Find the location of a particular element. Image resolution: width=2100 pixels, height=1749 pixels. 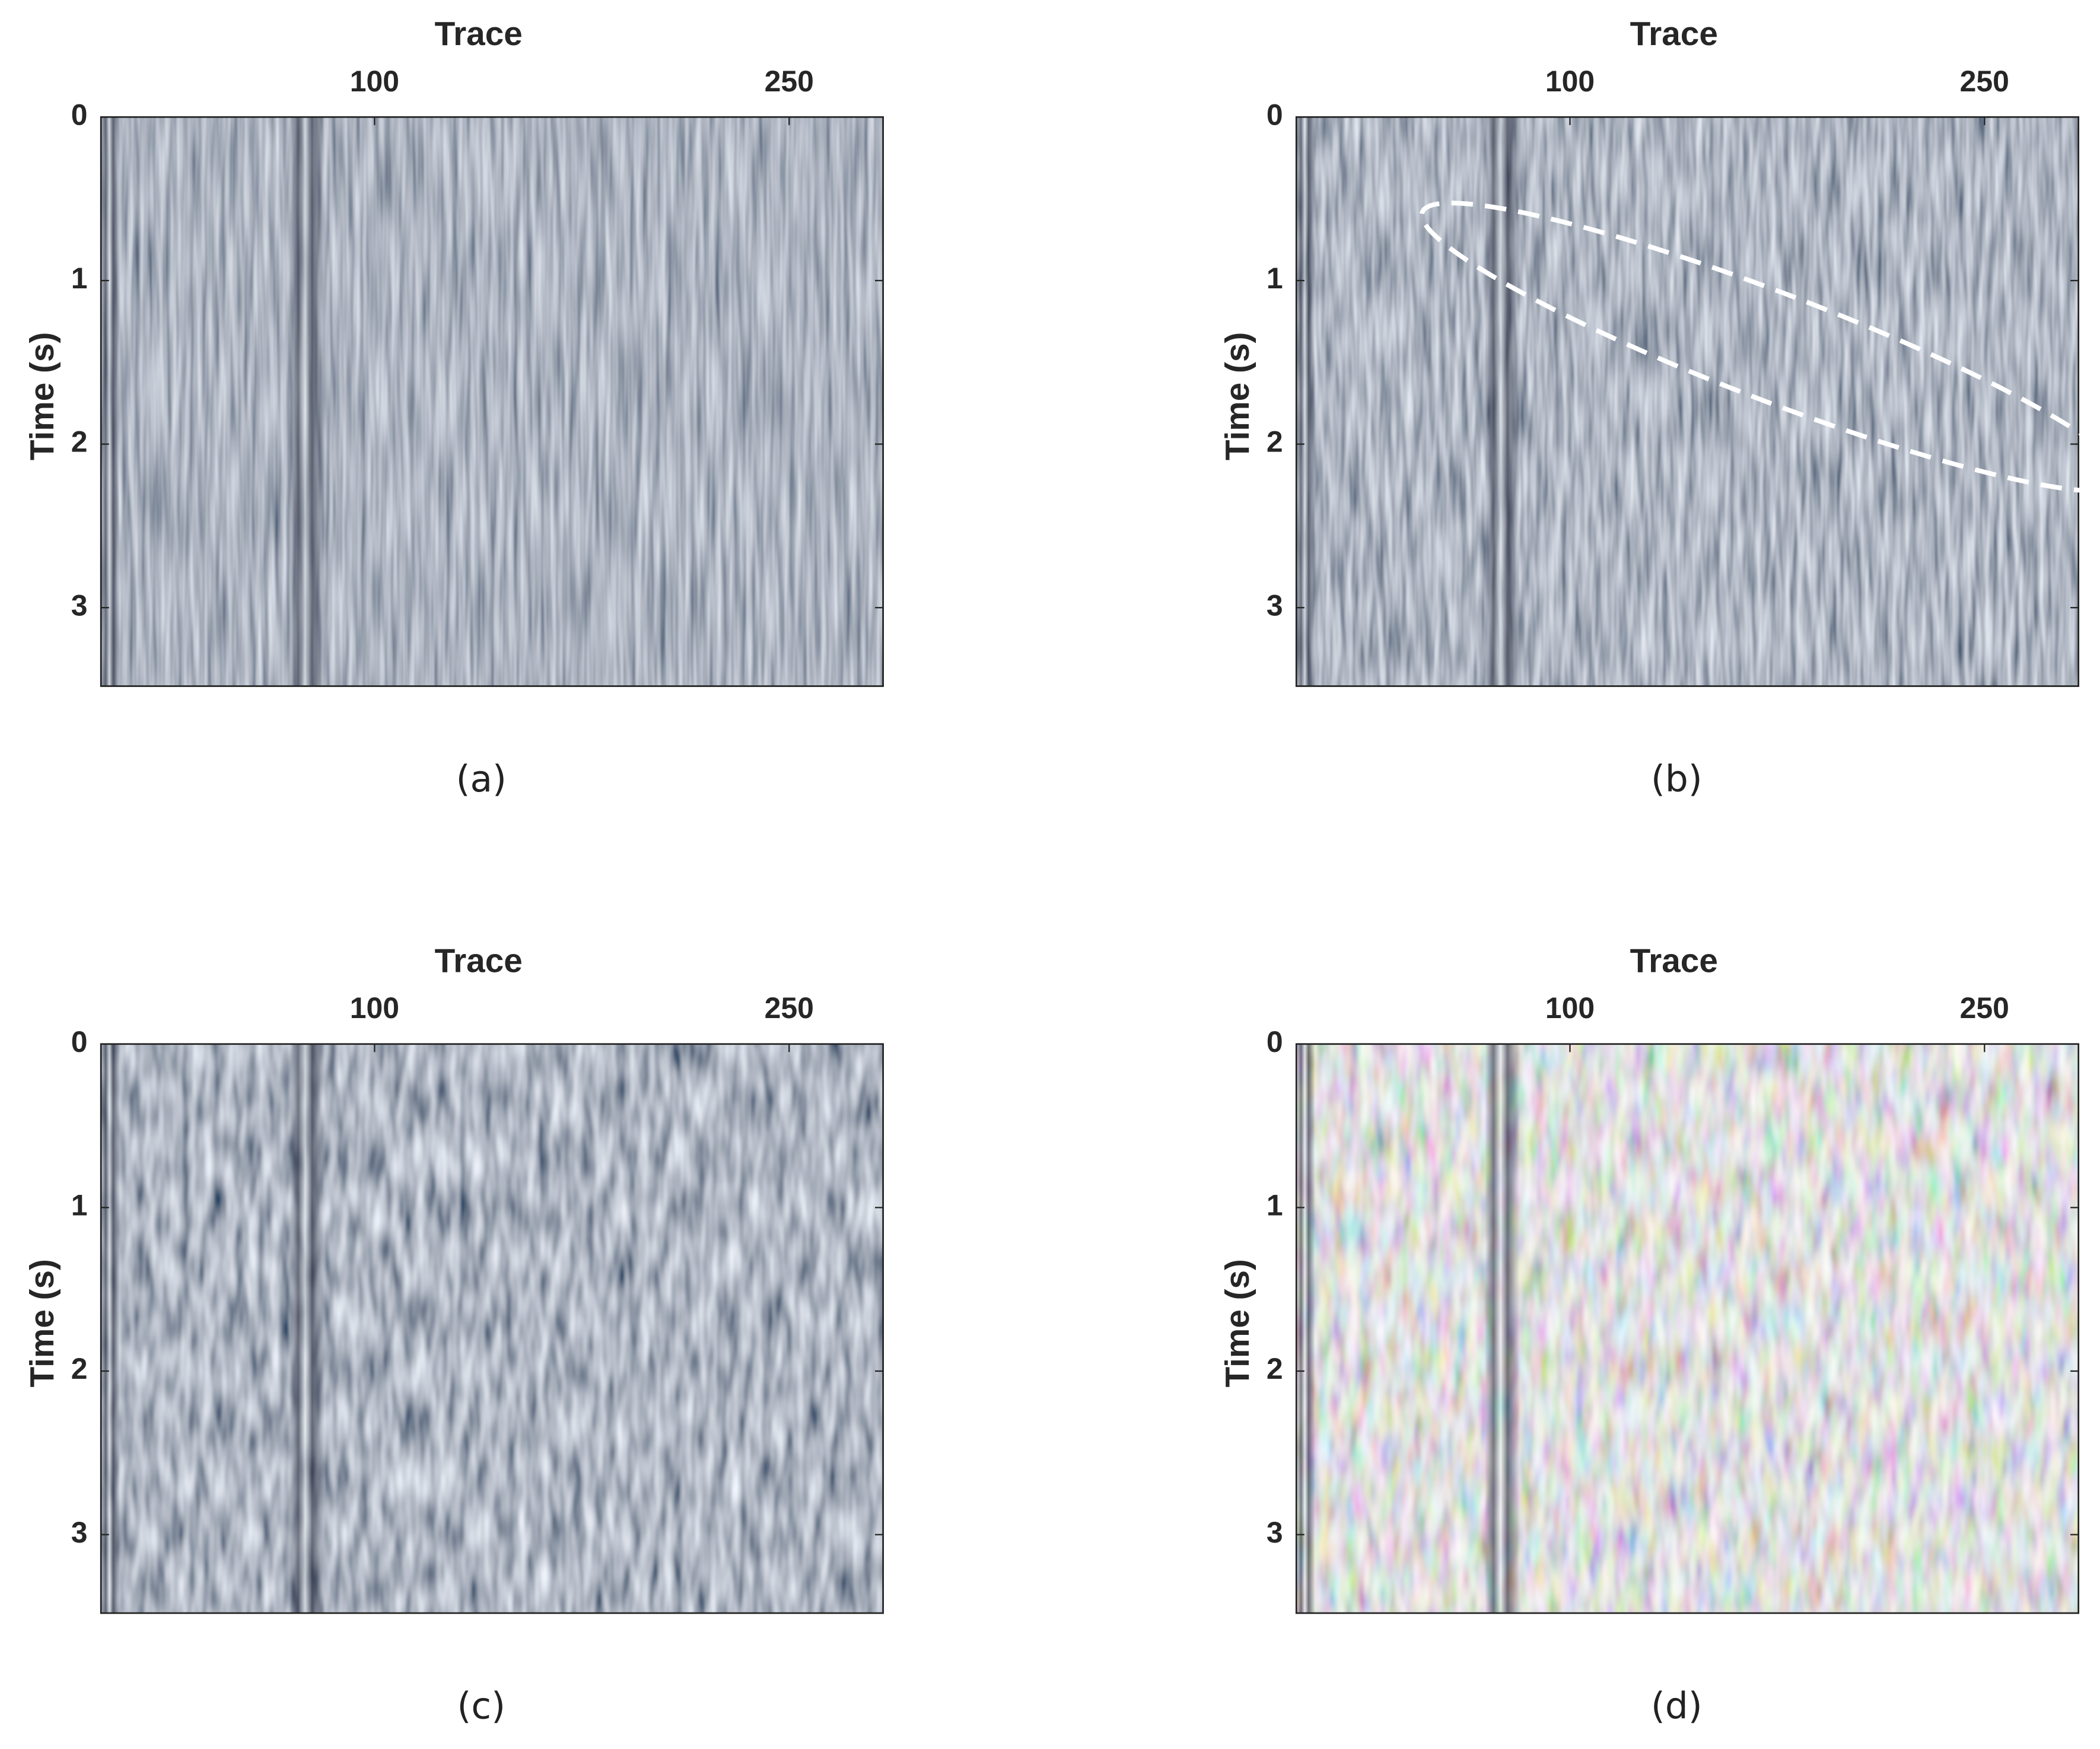

caption: (c) is located at coordinates (481, 1707).